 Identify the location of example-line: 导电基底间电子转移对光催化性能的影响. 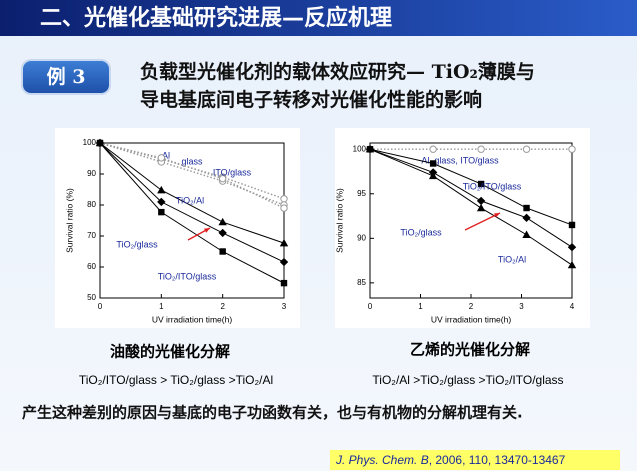
(311, 99).